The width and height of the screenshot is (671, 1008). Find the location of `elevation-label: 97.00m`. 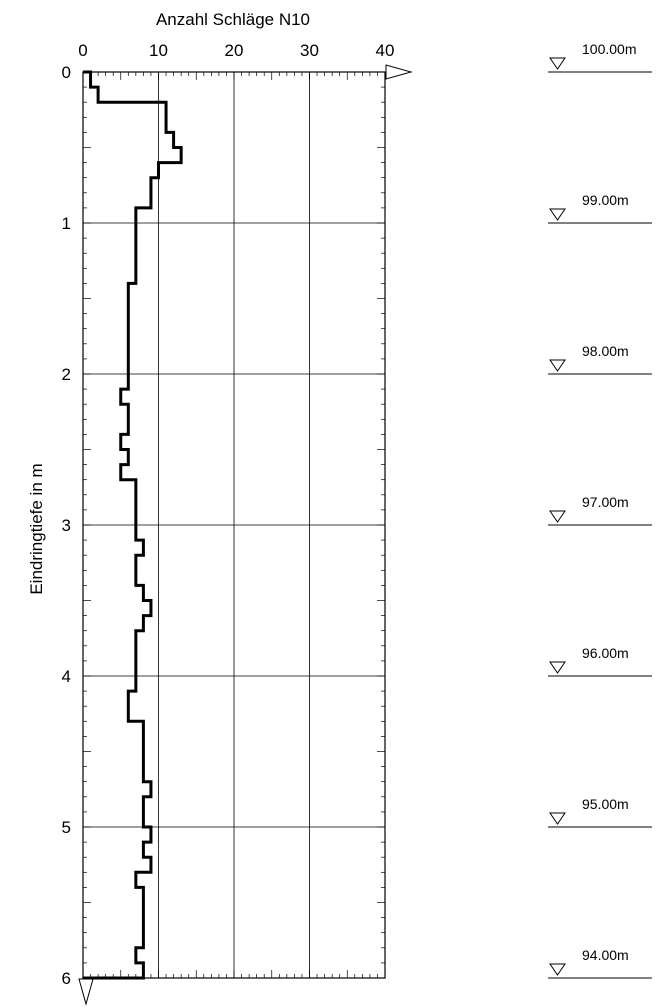

elevation-label: 97.00m is located at coordinates (605, 502).